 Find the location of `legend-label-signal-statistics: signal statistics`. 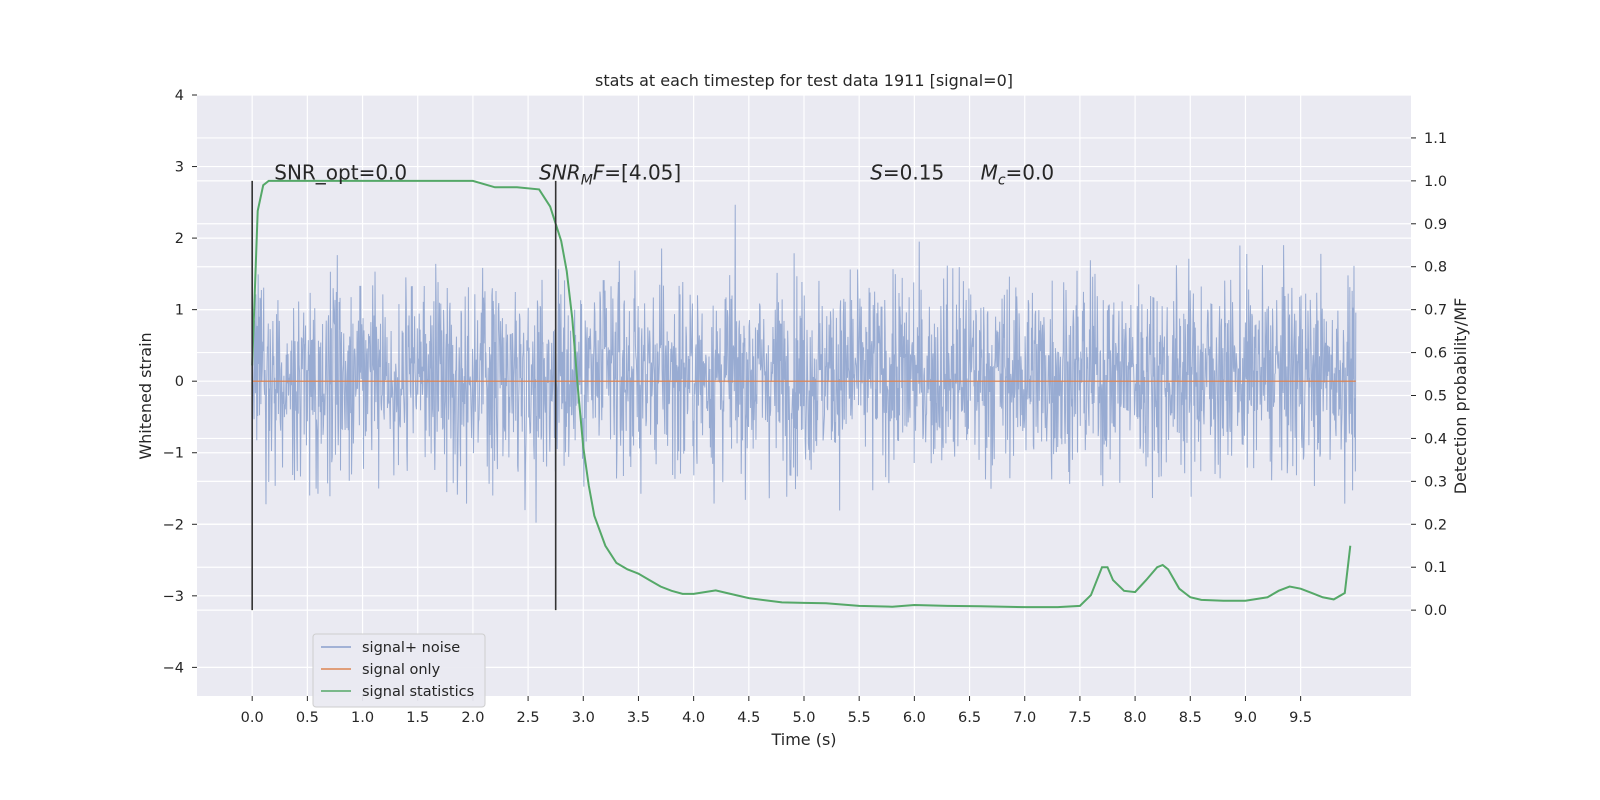

legend-label-signal-statistics: signal statistics is located at coordinates (418, 692).